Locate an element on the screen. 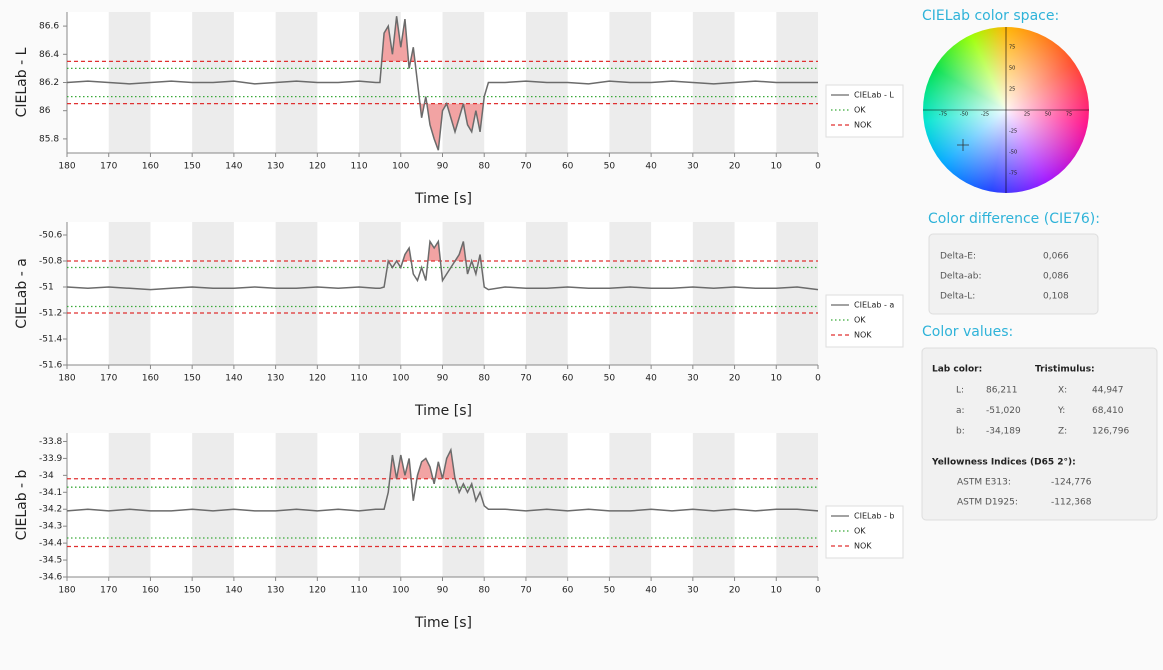 This screenshot has height=670, width=1163. y-tick-label: -51.4 is located at coordinates (51, 340).